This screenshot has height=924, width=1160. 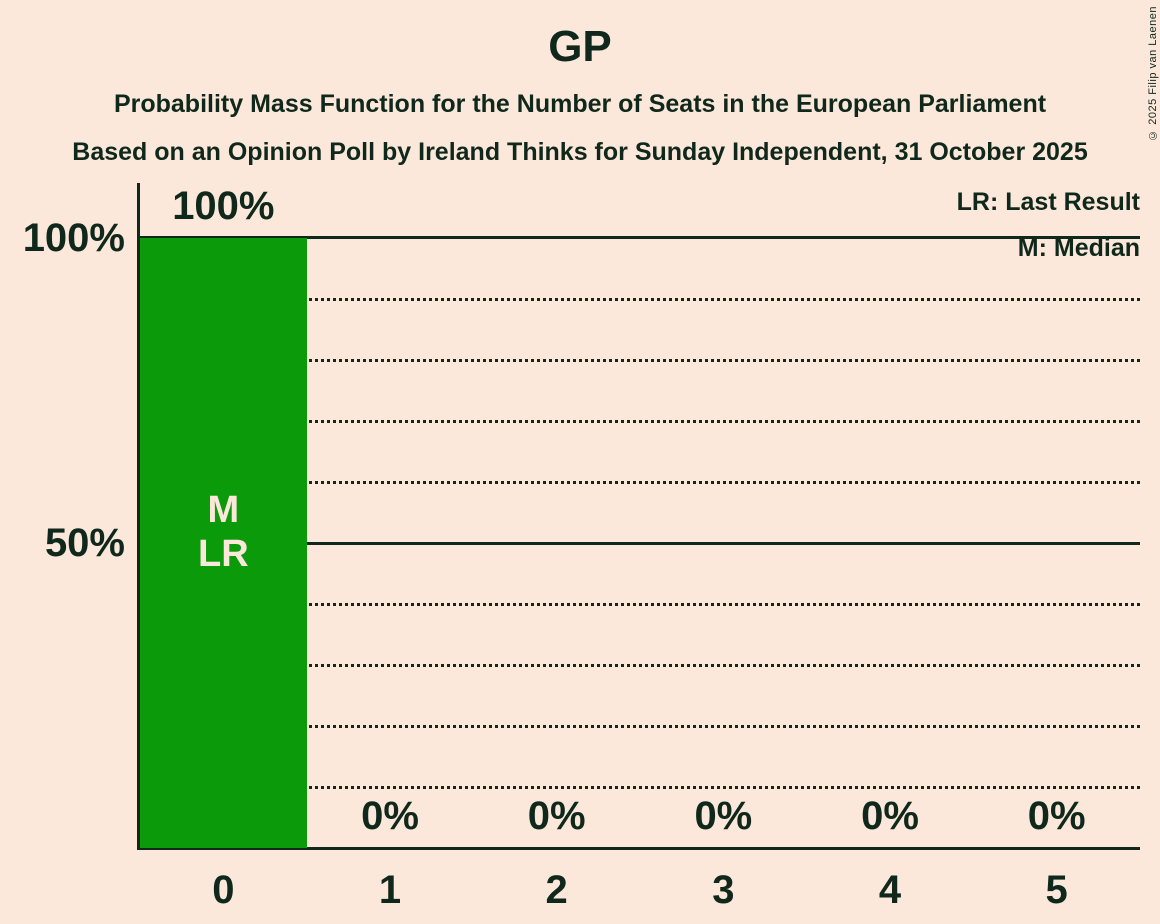 What do you see at coordinates (390, 890) in the screenshot?
I see `x-tick-label-1: 1` at bounding box center [390, 890].